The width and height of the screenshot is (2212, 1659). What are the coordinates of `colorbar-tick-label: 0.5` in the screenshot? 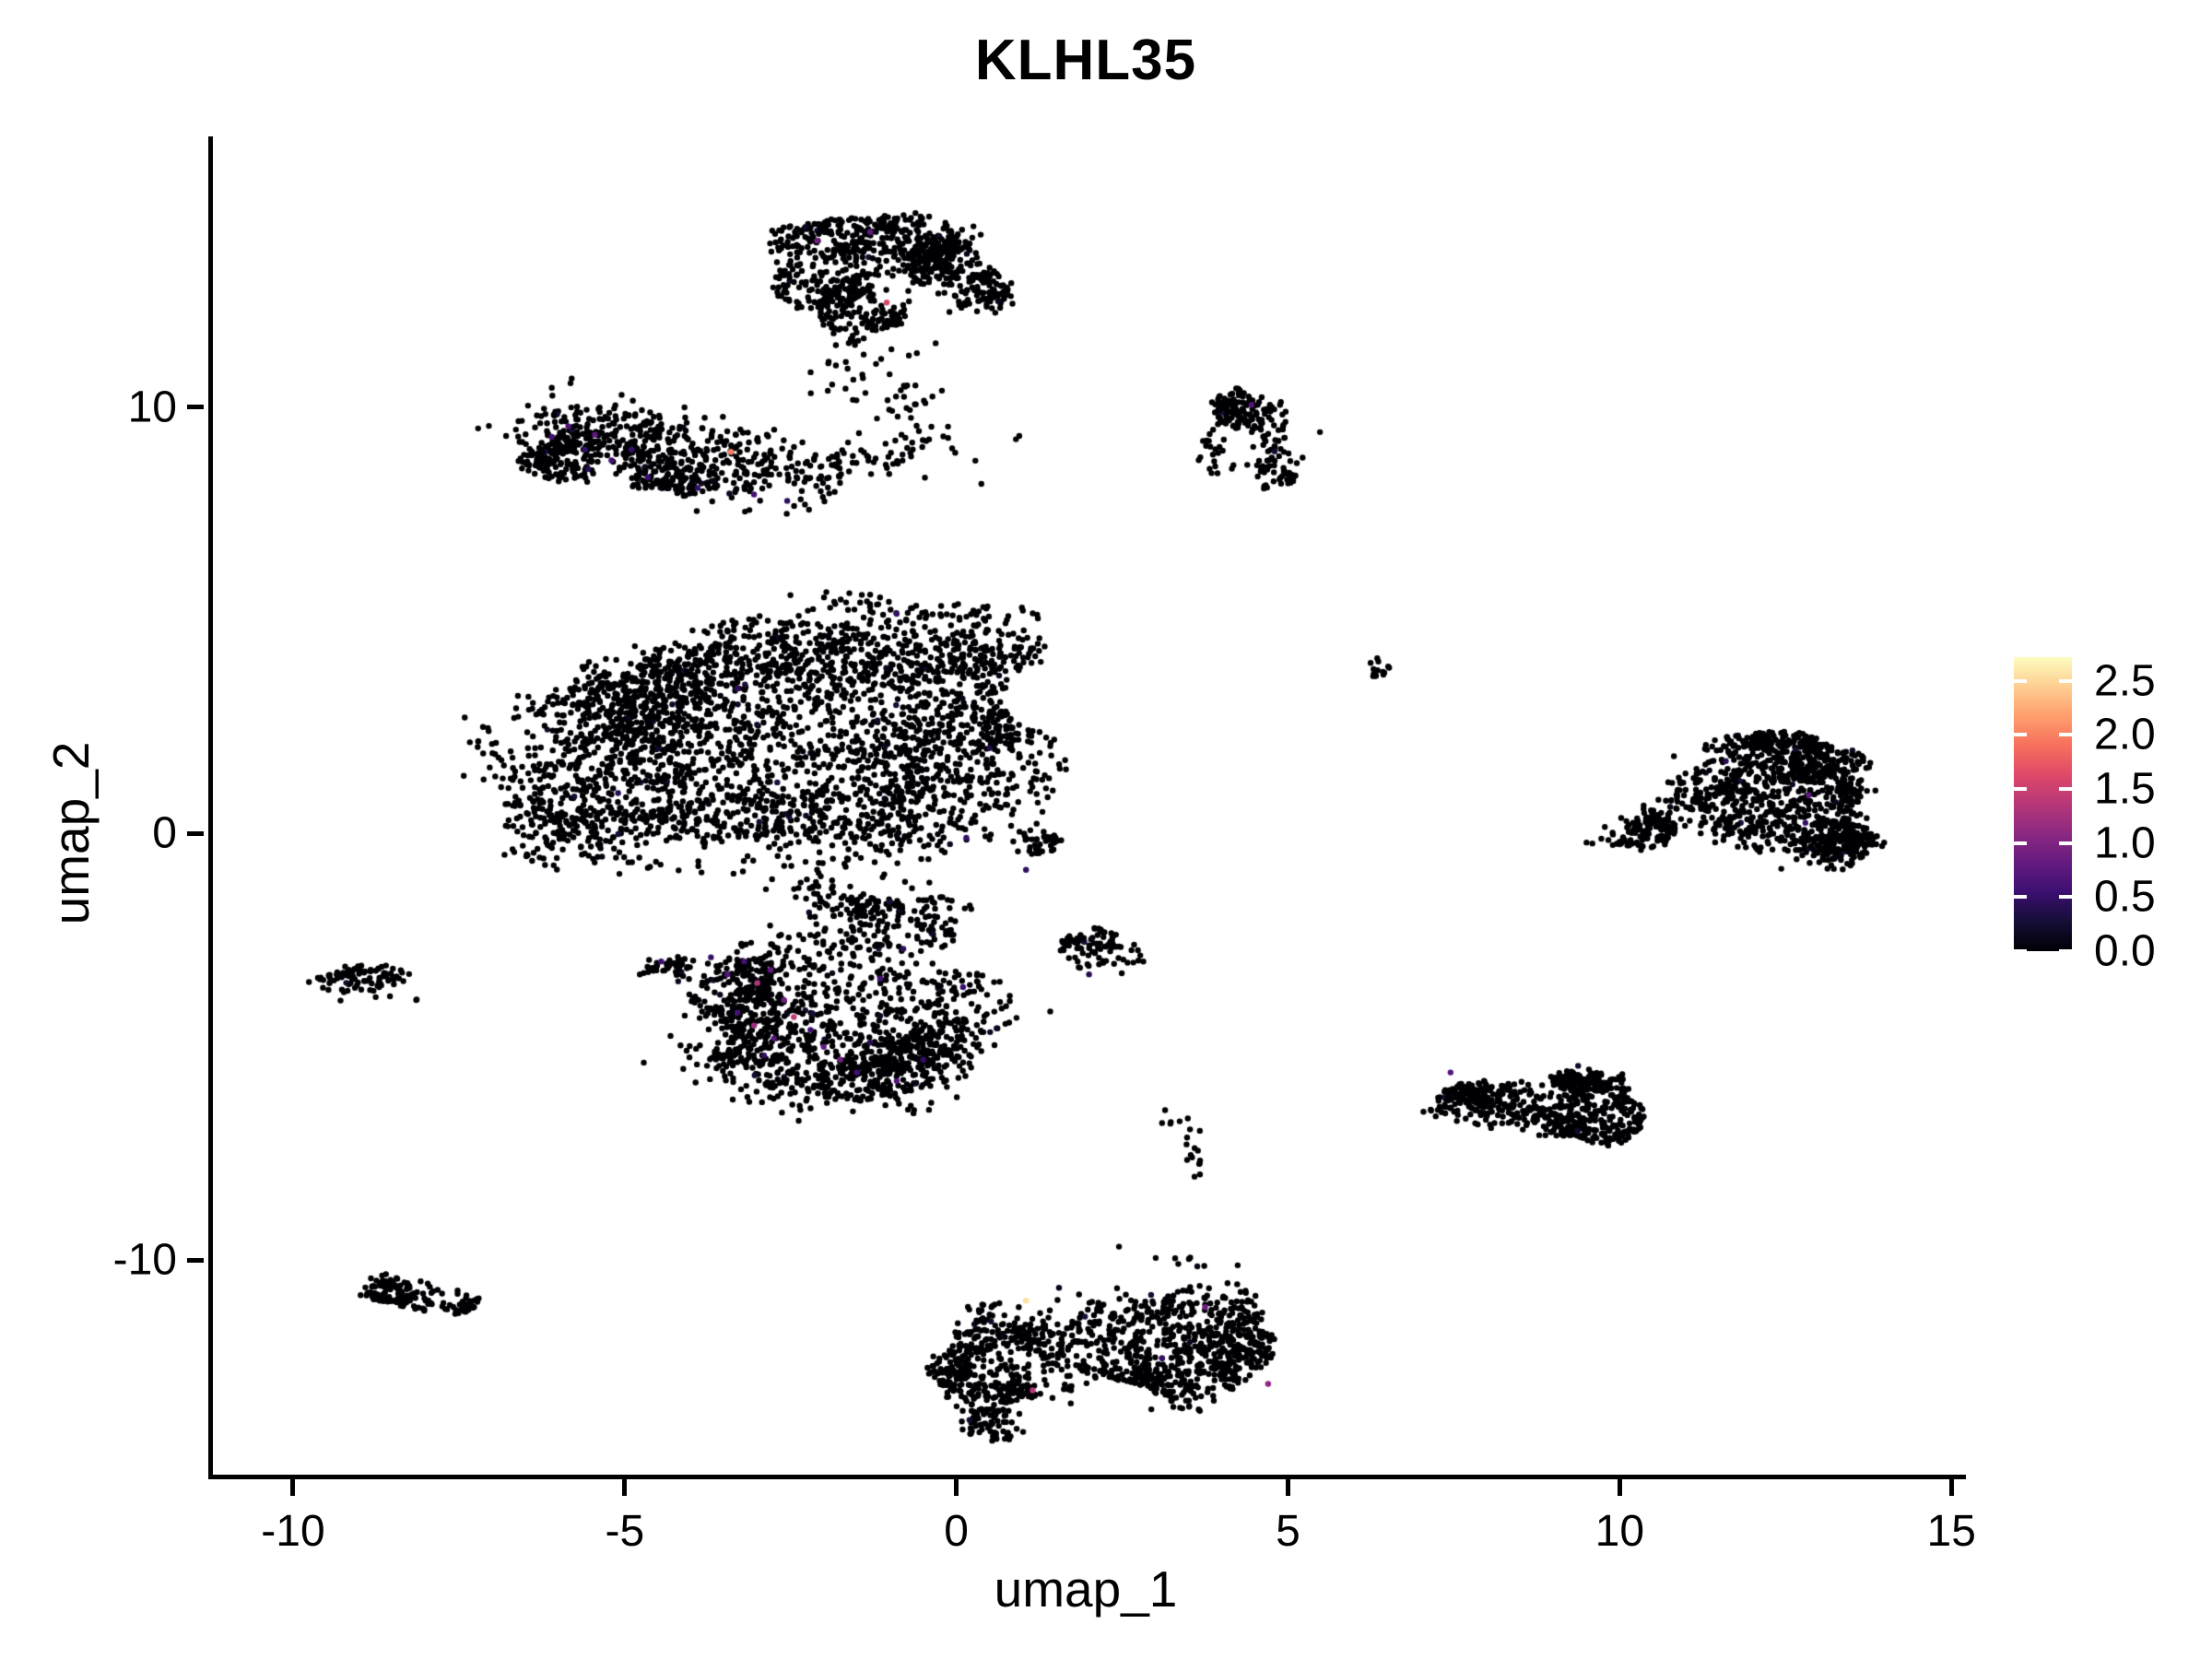 It's located at (2125, 897).